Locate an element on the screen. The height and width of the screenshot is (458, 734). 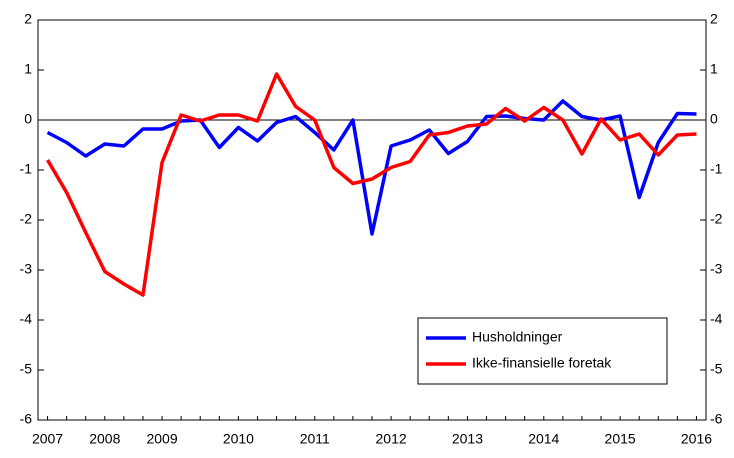
y-tick-label: -4 is located at coordinates (26, 319).